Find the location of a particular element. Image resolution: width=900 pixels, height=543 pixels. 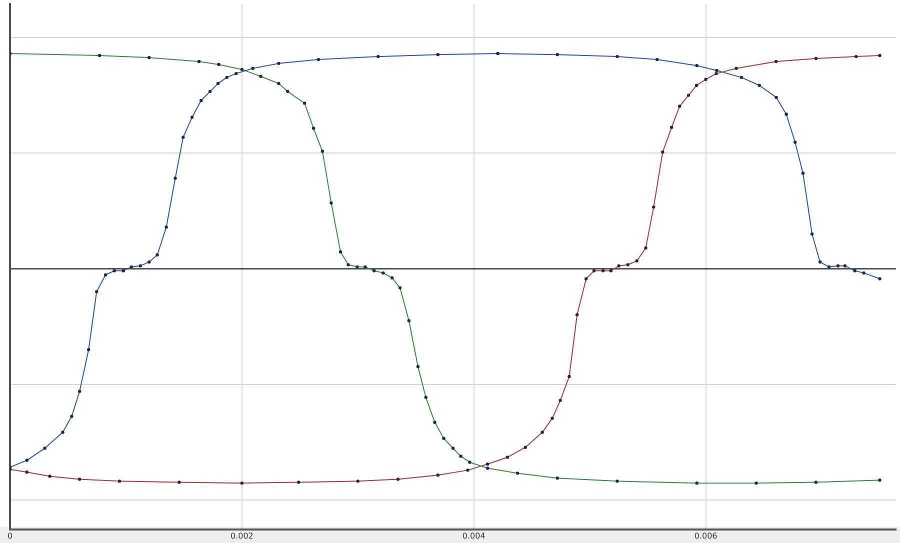

x-tick-label: 0.004 is located at coordinates (474, 535).